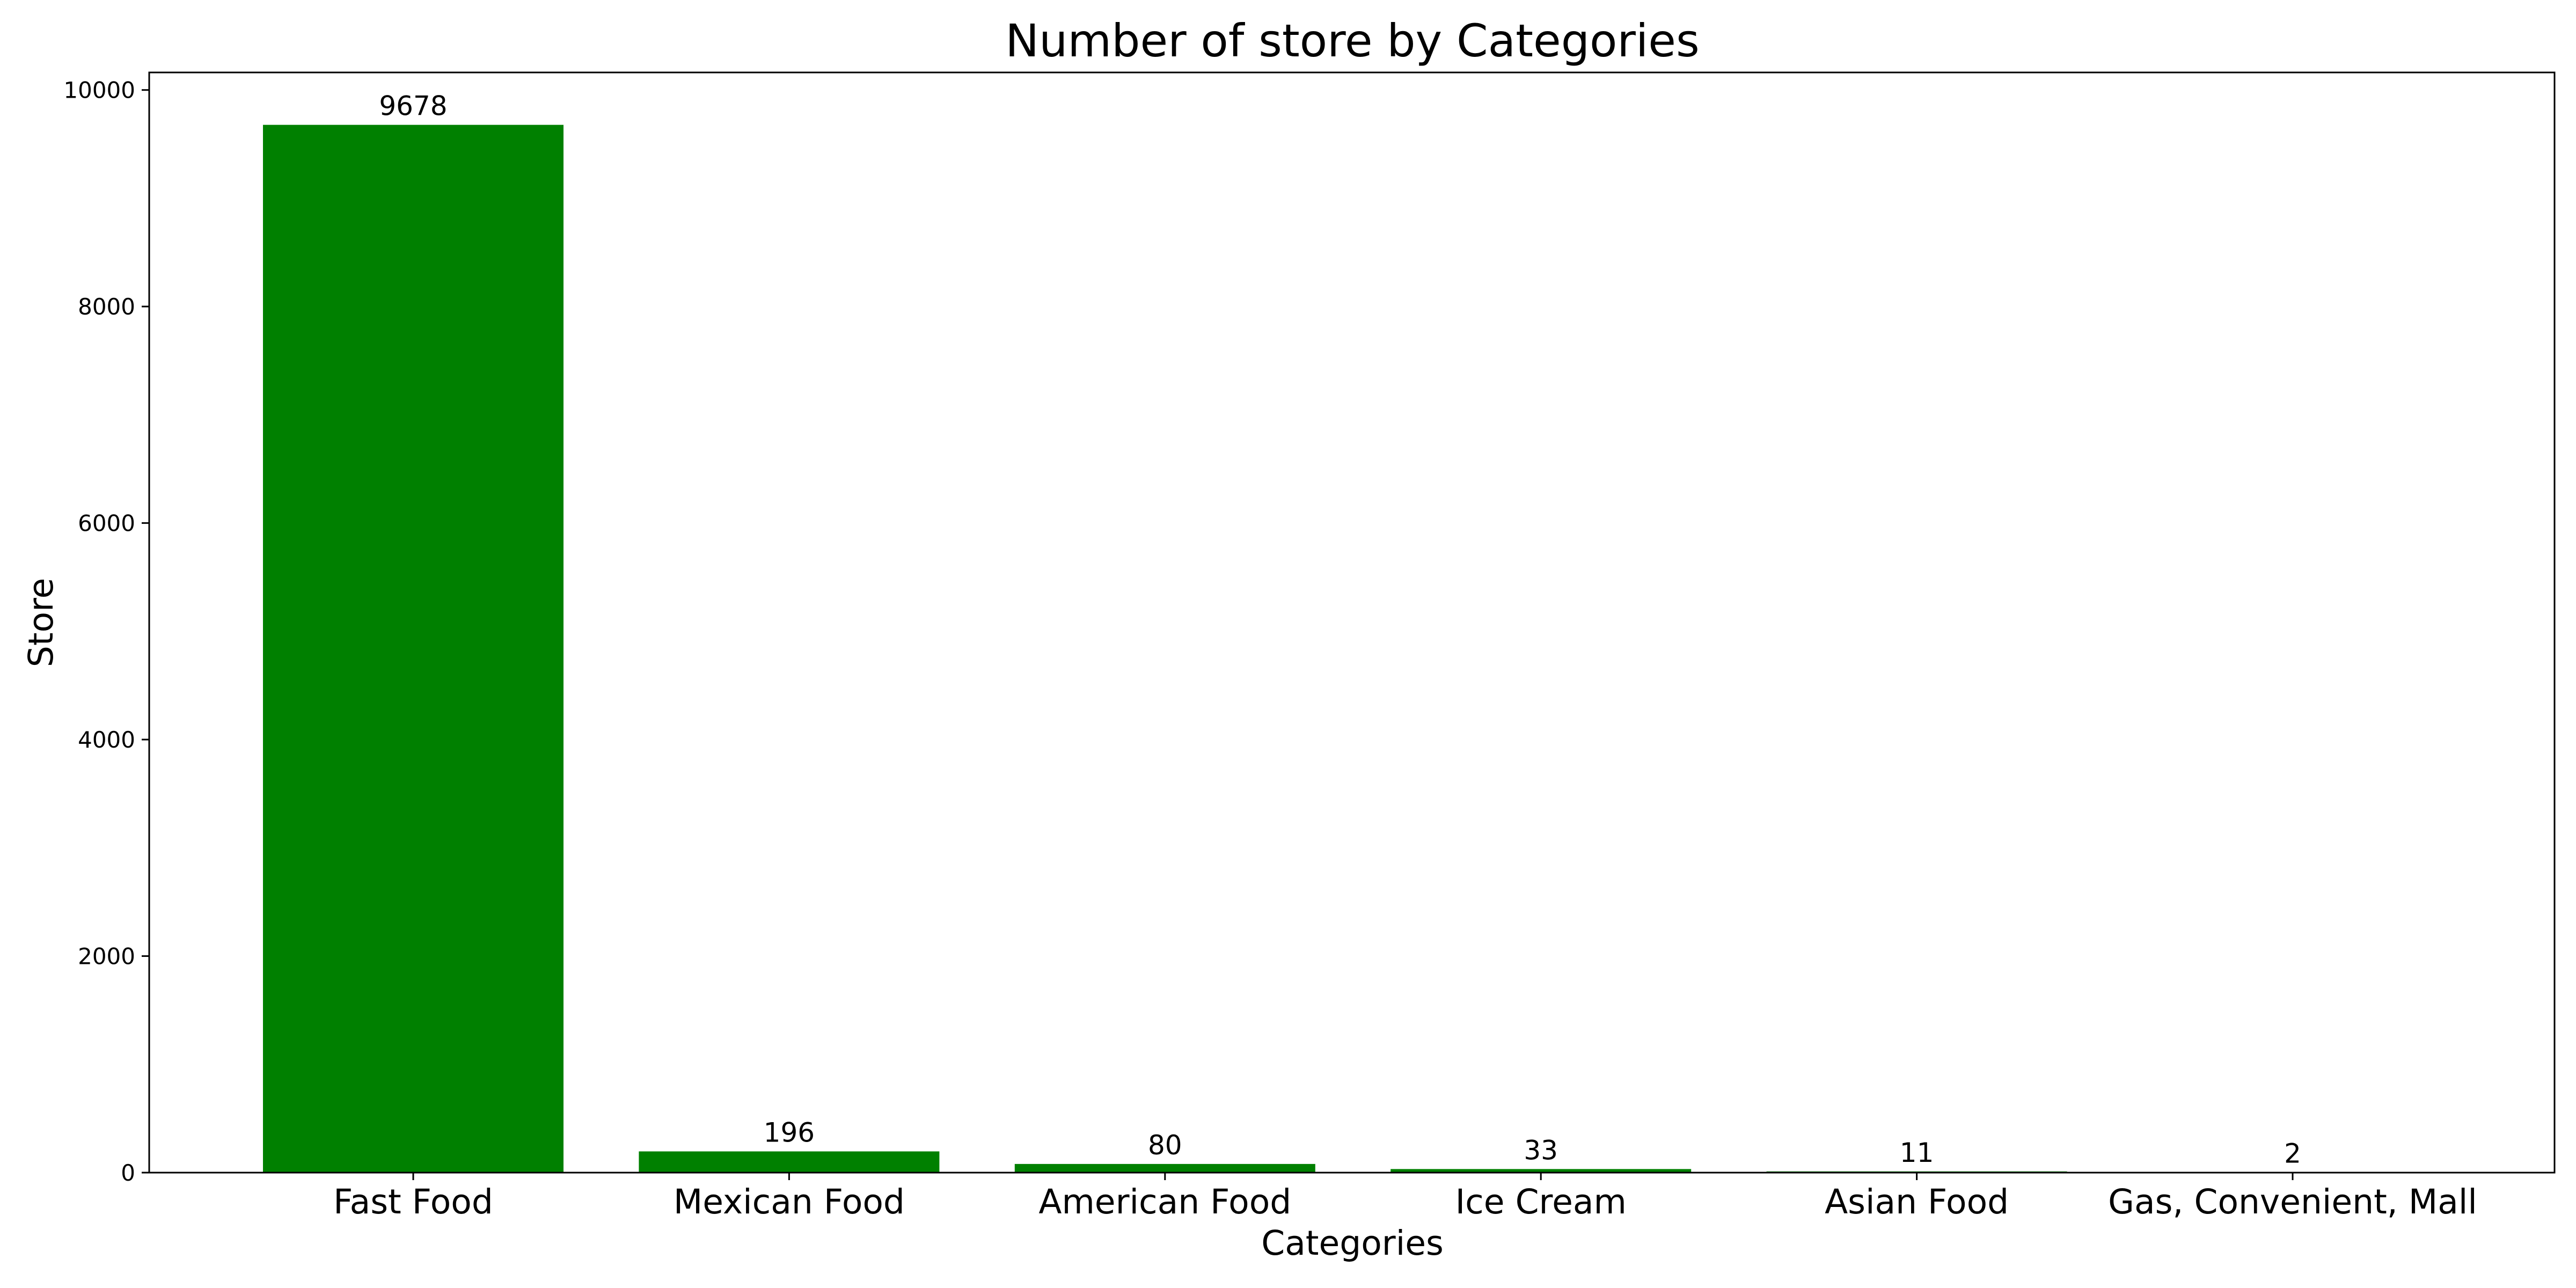 The height and width of the screenshot is (1288, 2576). Describe the element at coordinates (106, 523) in the screenshot. I see `y-tick-label-6000: 6000` at that location.